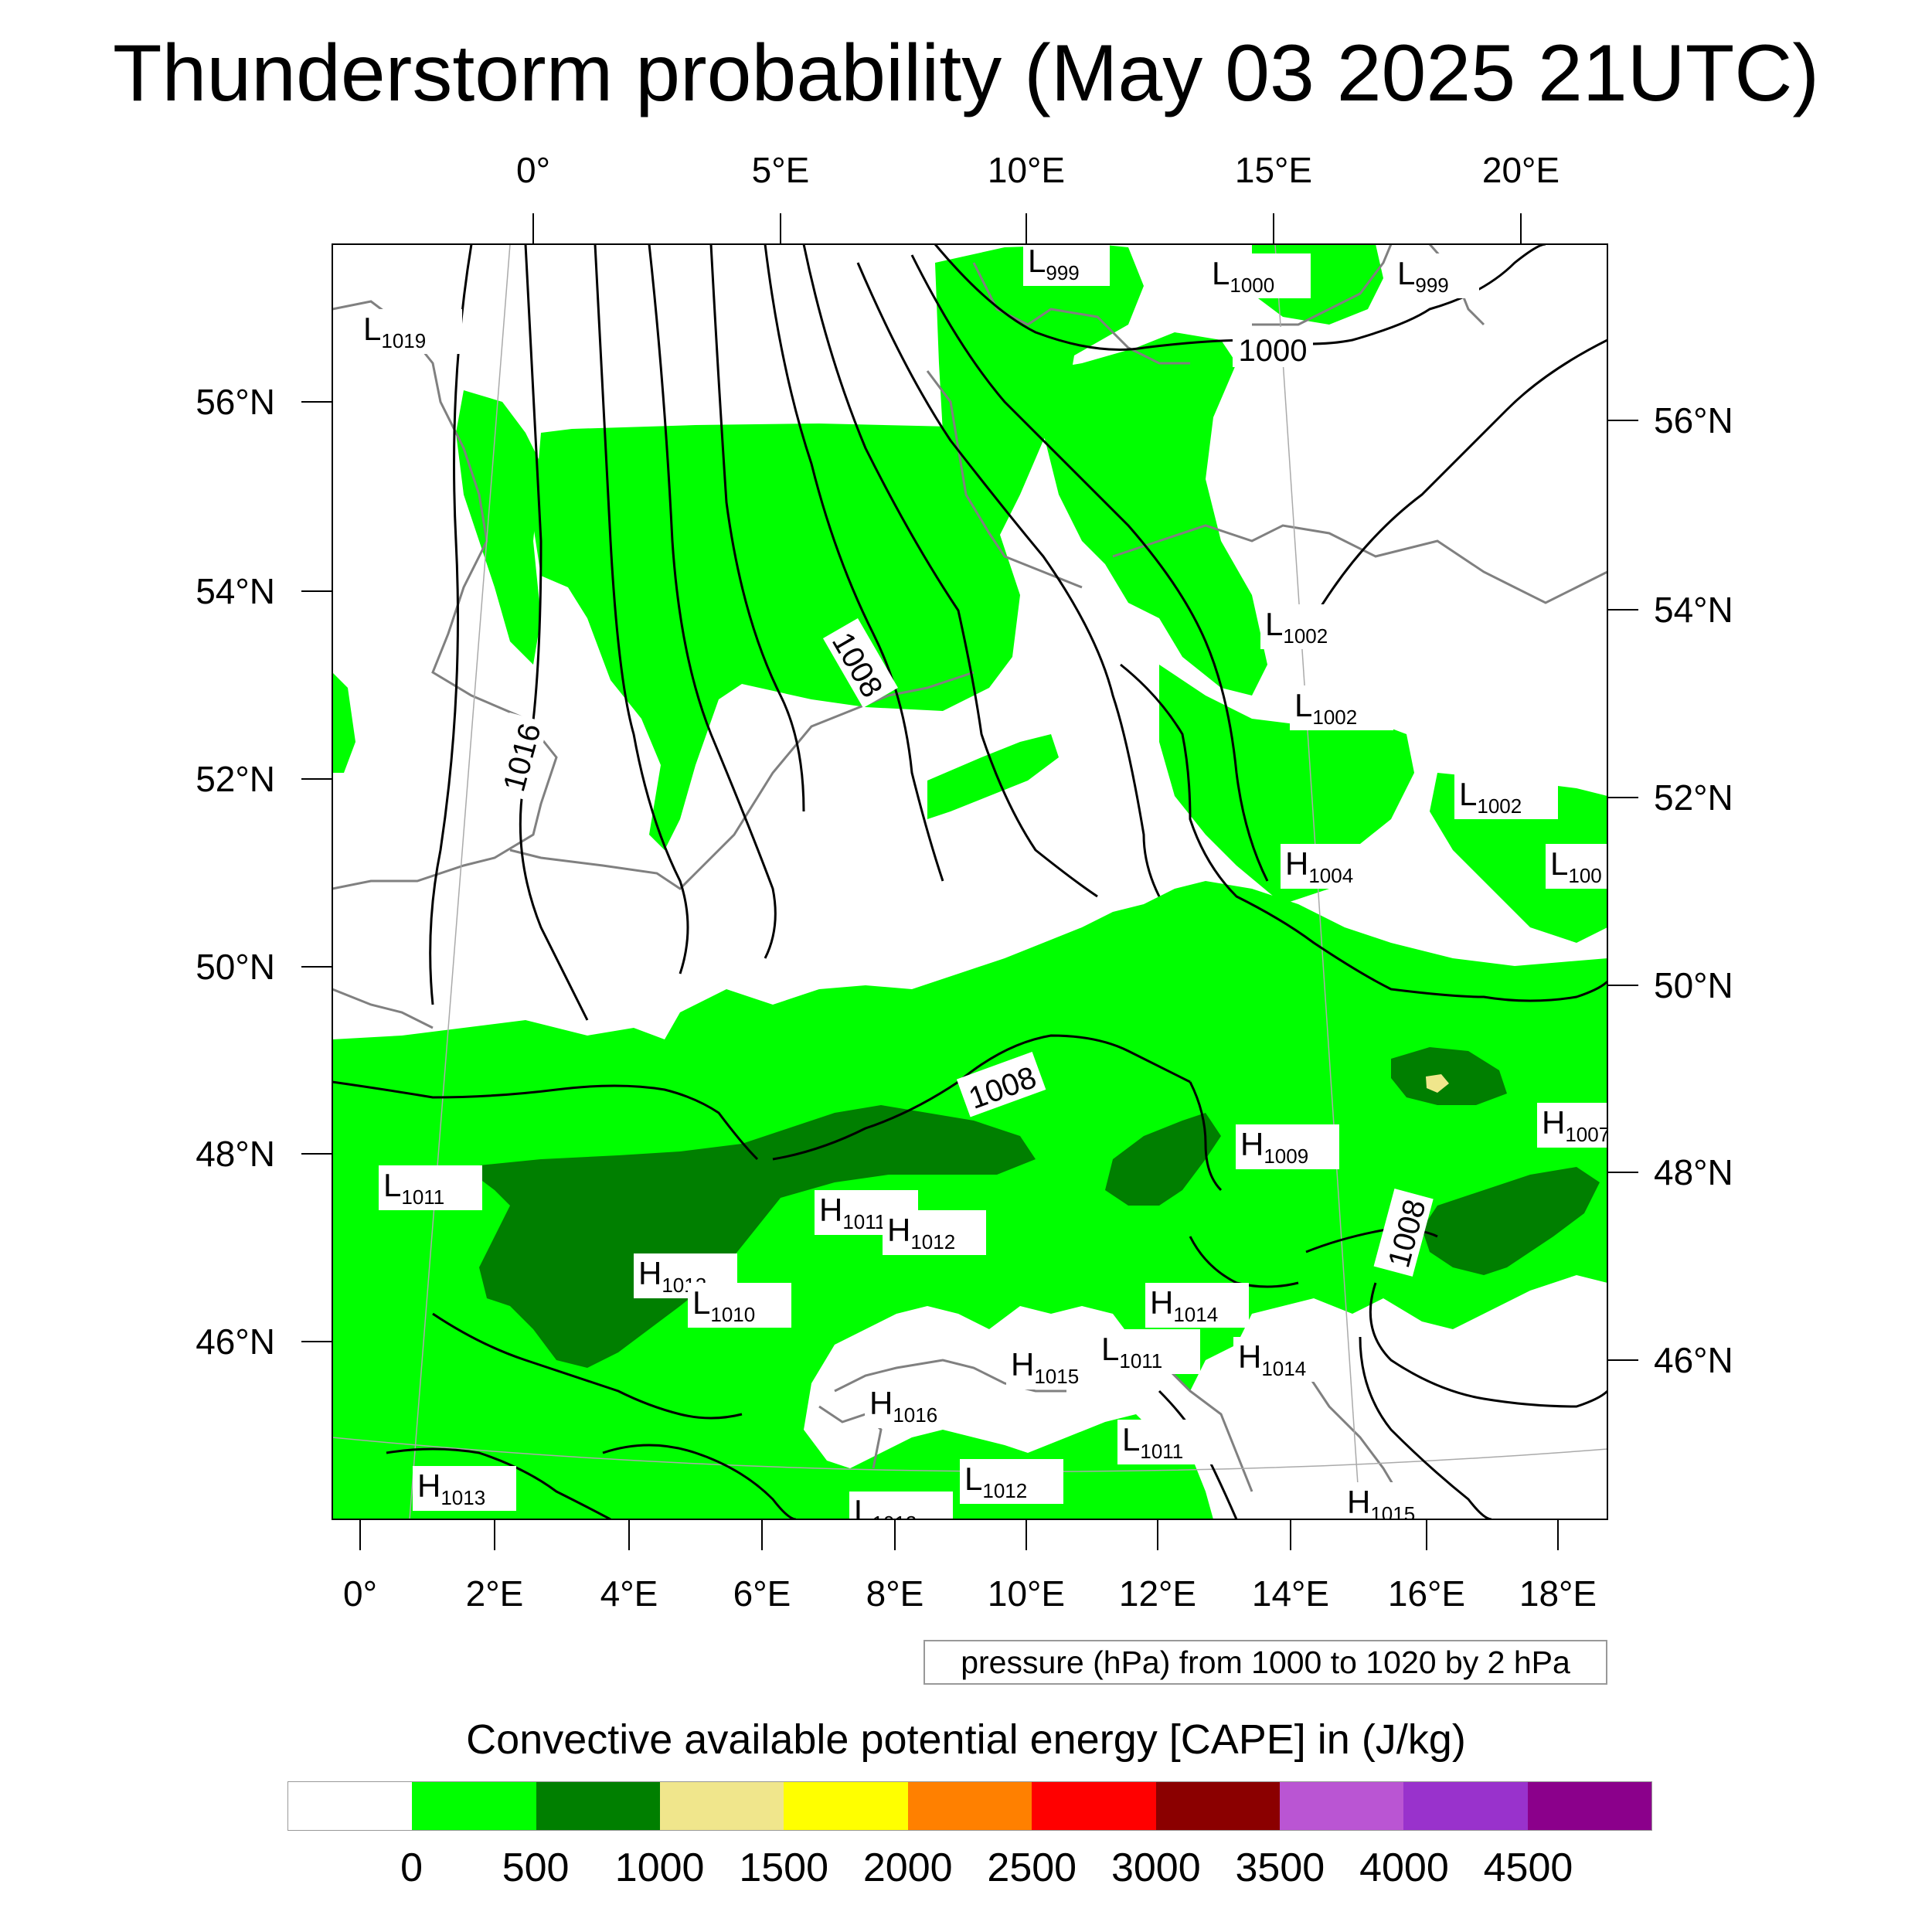  I want to click on pressure-center: L1000, so click(1259, 275).